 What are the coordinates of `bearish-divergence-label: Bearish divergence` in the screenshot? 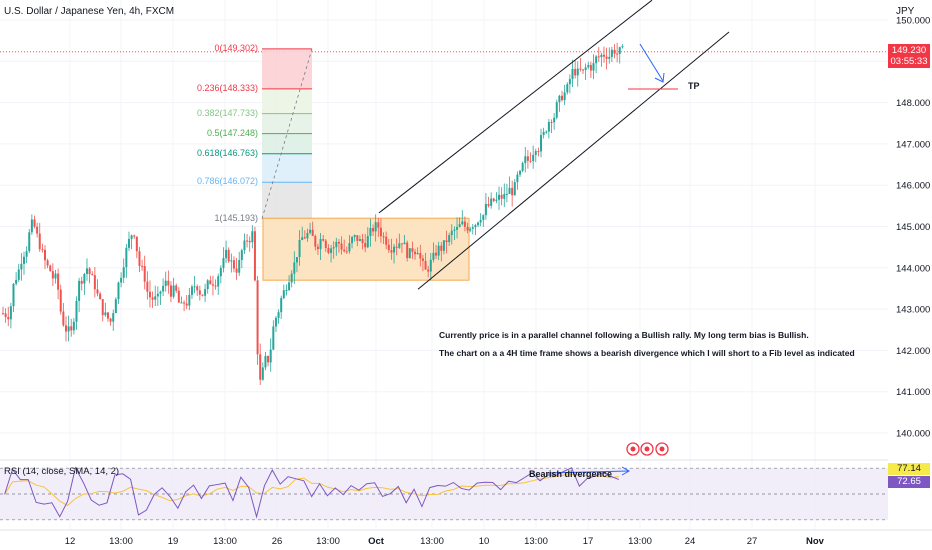 It's located at (571, 474).